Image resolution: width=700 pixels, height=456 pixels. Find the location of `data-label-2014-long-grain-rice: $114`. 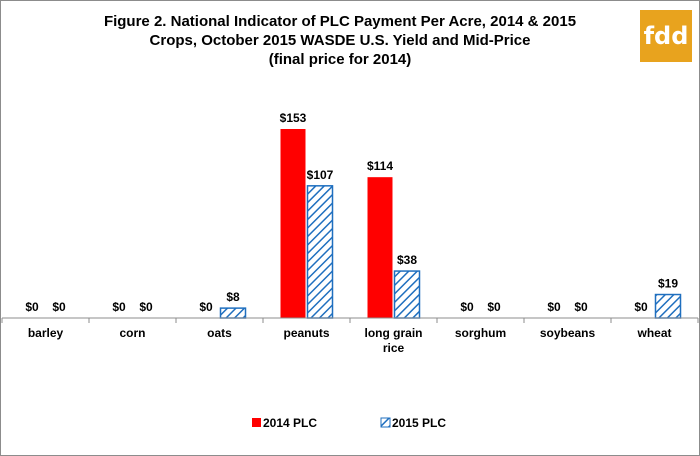

data-label-2014-long-grain-rice: $114 is located at coordinates (380, 166).